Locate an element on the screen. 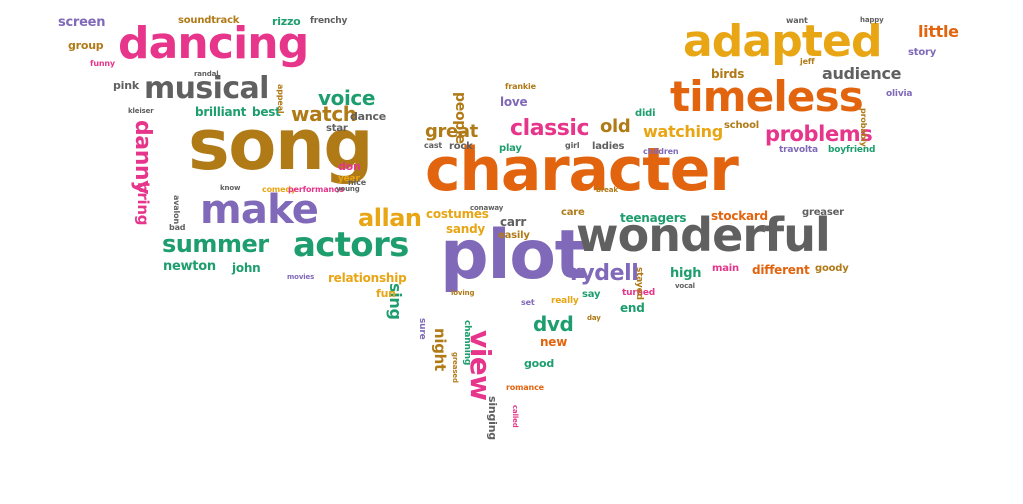 Image resolution: width=1023 pixels, height=504 pixels. word: story is located at coordinates (922, 52).